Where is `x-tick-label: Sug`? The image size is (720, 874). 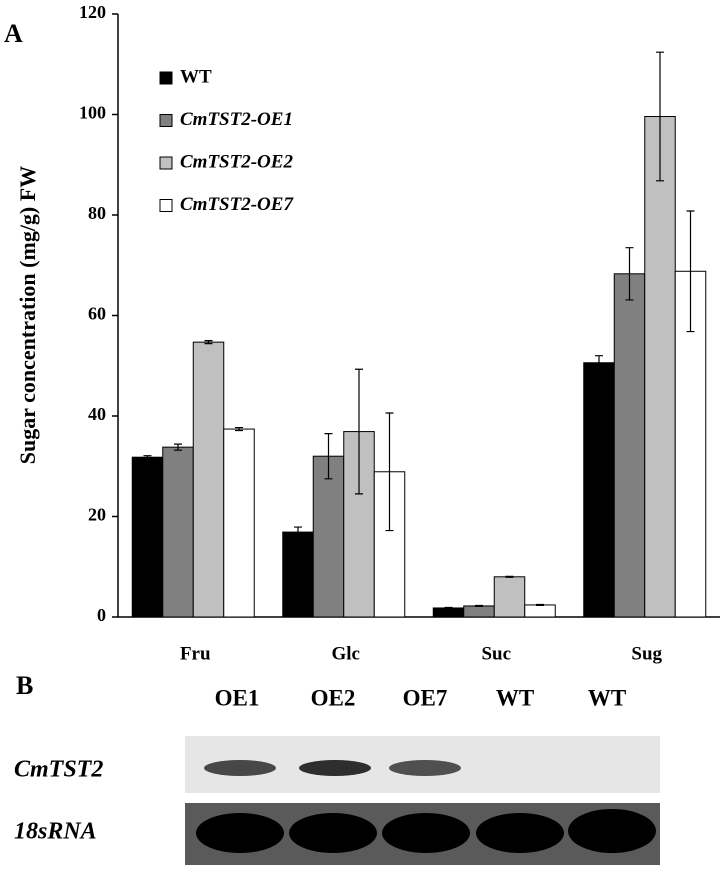
x-tick-label: Sug is located at coordinates (646, 653).